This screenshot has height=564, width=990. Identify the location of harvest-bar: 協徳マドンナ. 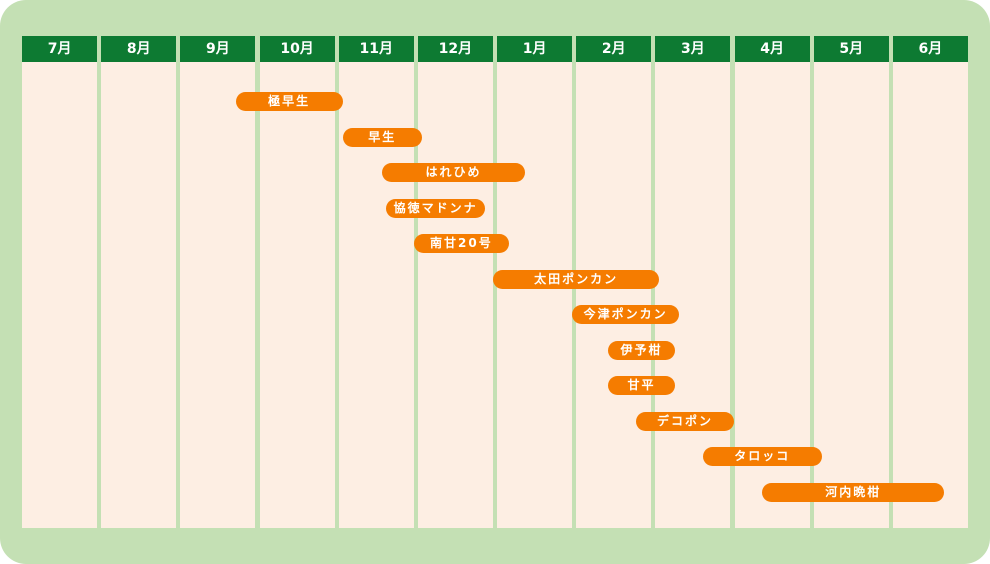
(436, 208).